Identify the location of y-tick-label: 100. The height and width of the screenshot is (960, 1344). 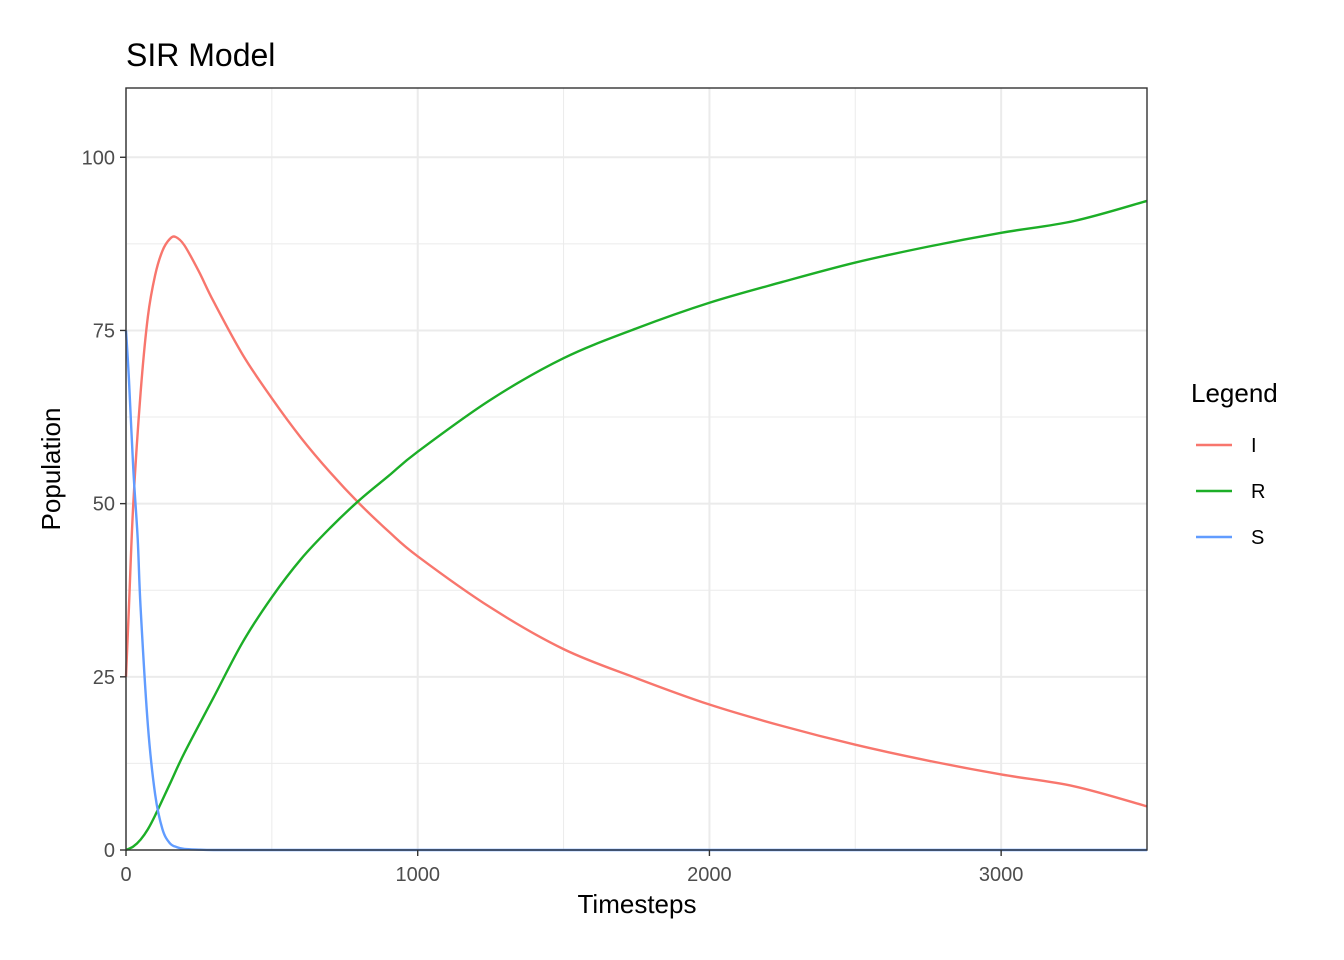
(98, 158).